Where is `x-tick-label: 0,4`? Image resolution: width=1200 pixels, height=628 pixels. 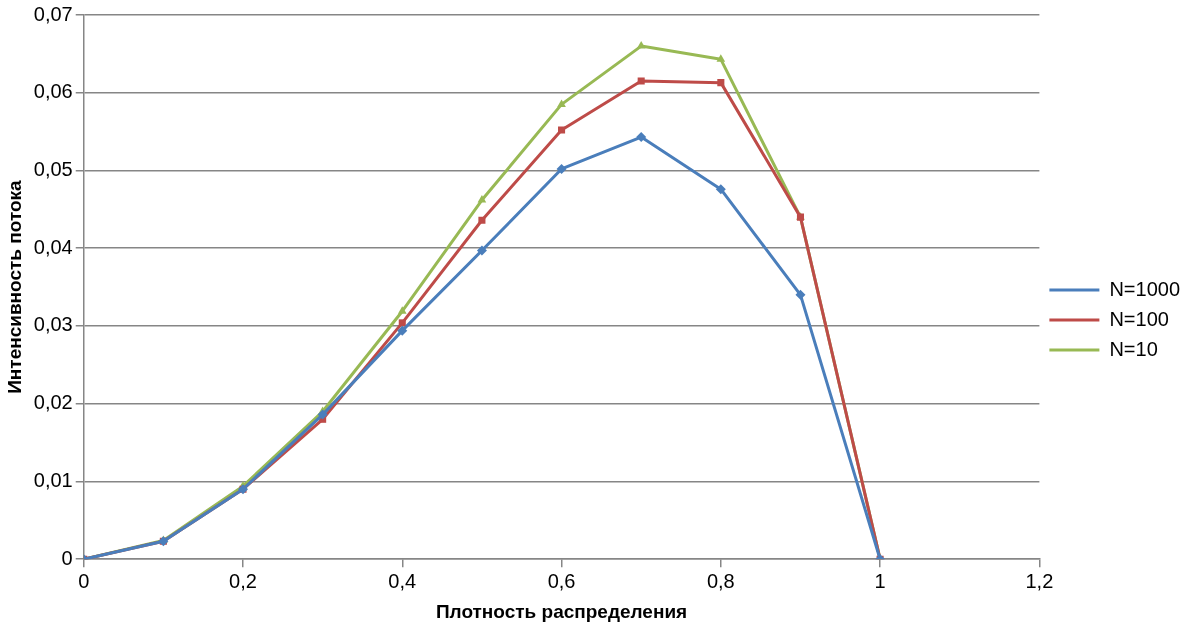 x-tick-label: 0,4 is located at coordinates (402, 580).